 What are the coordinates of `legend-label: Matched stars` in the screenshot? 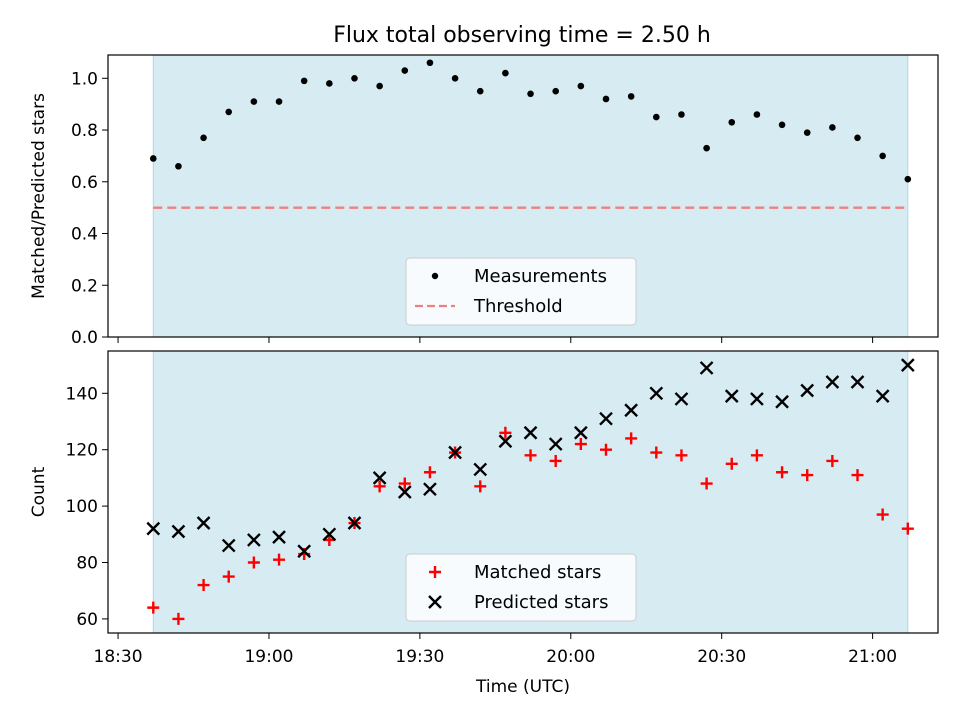 It's located at (537, 572).